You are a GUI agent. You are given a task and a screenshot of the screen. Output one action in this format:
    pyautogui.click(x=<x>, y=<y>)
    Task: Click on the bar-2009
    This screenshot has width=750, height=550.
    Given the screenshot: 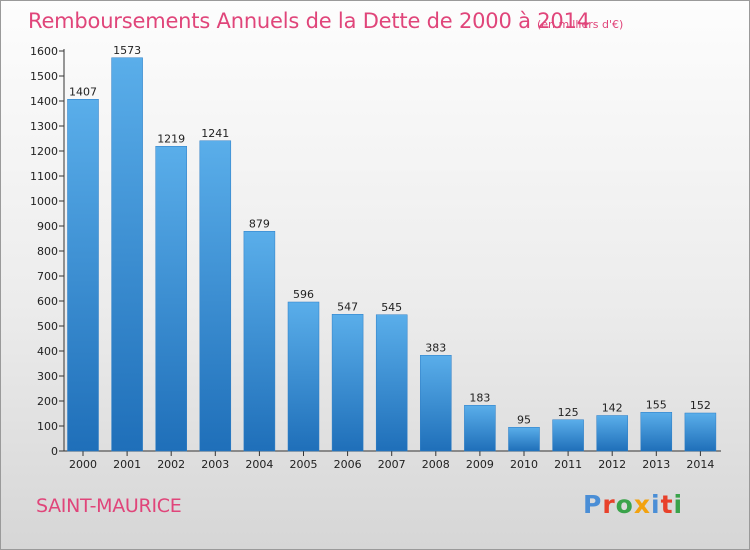 What is the action you would take?
    pyautogui.click(x=480, y=428)
    